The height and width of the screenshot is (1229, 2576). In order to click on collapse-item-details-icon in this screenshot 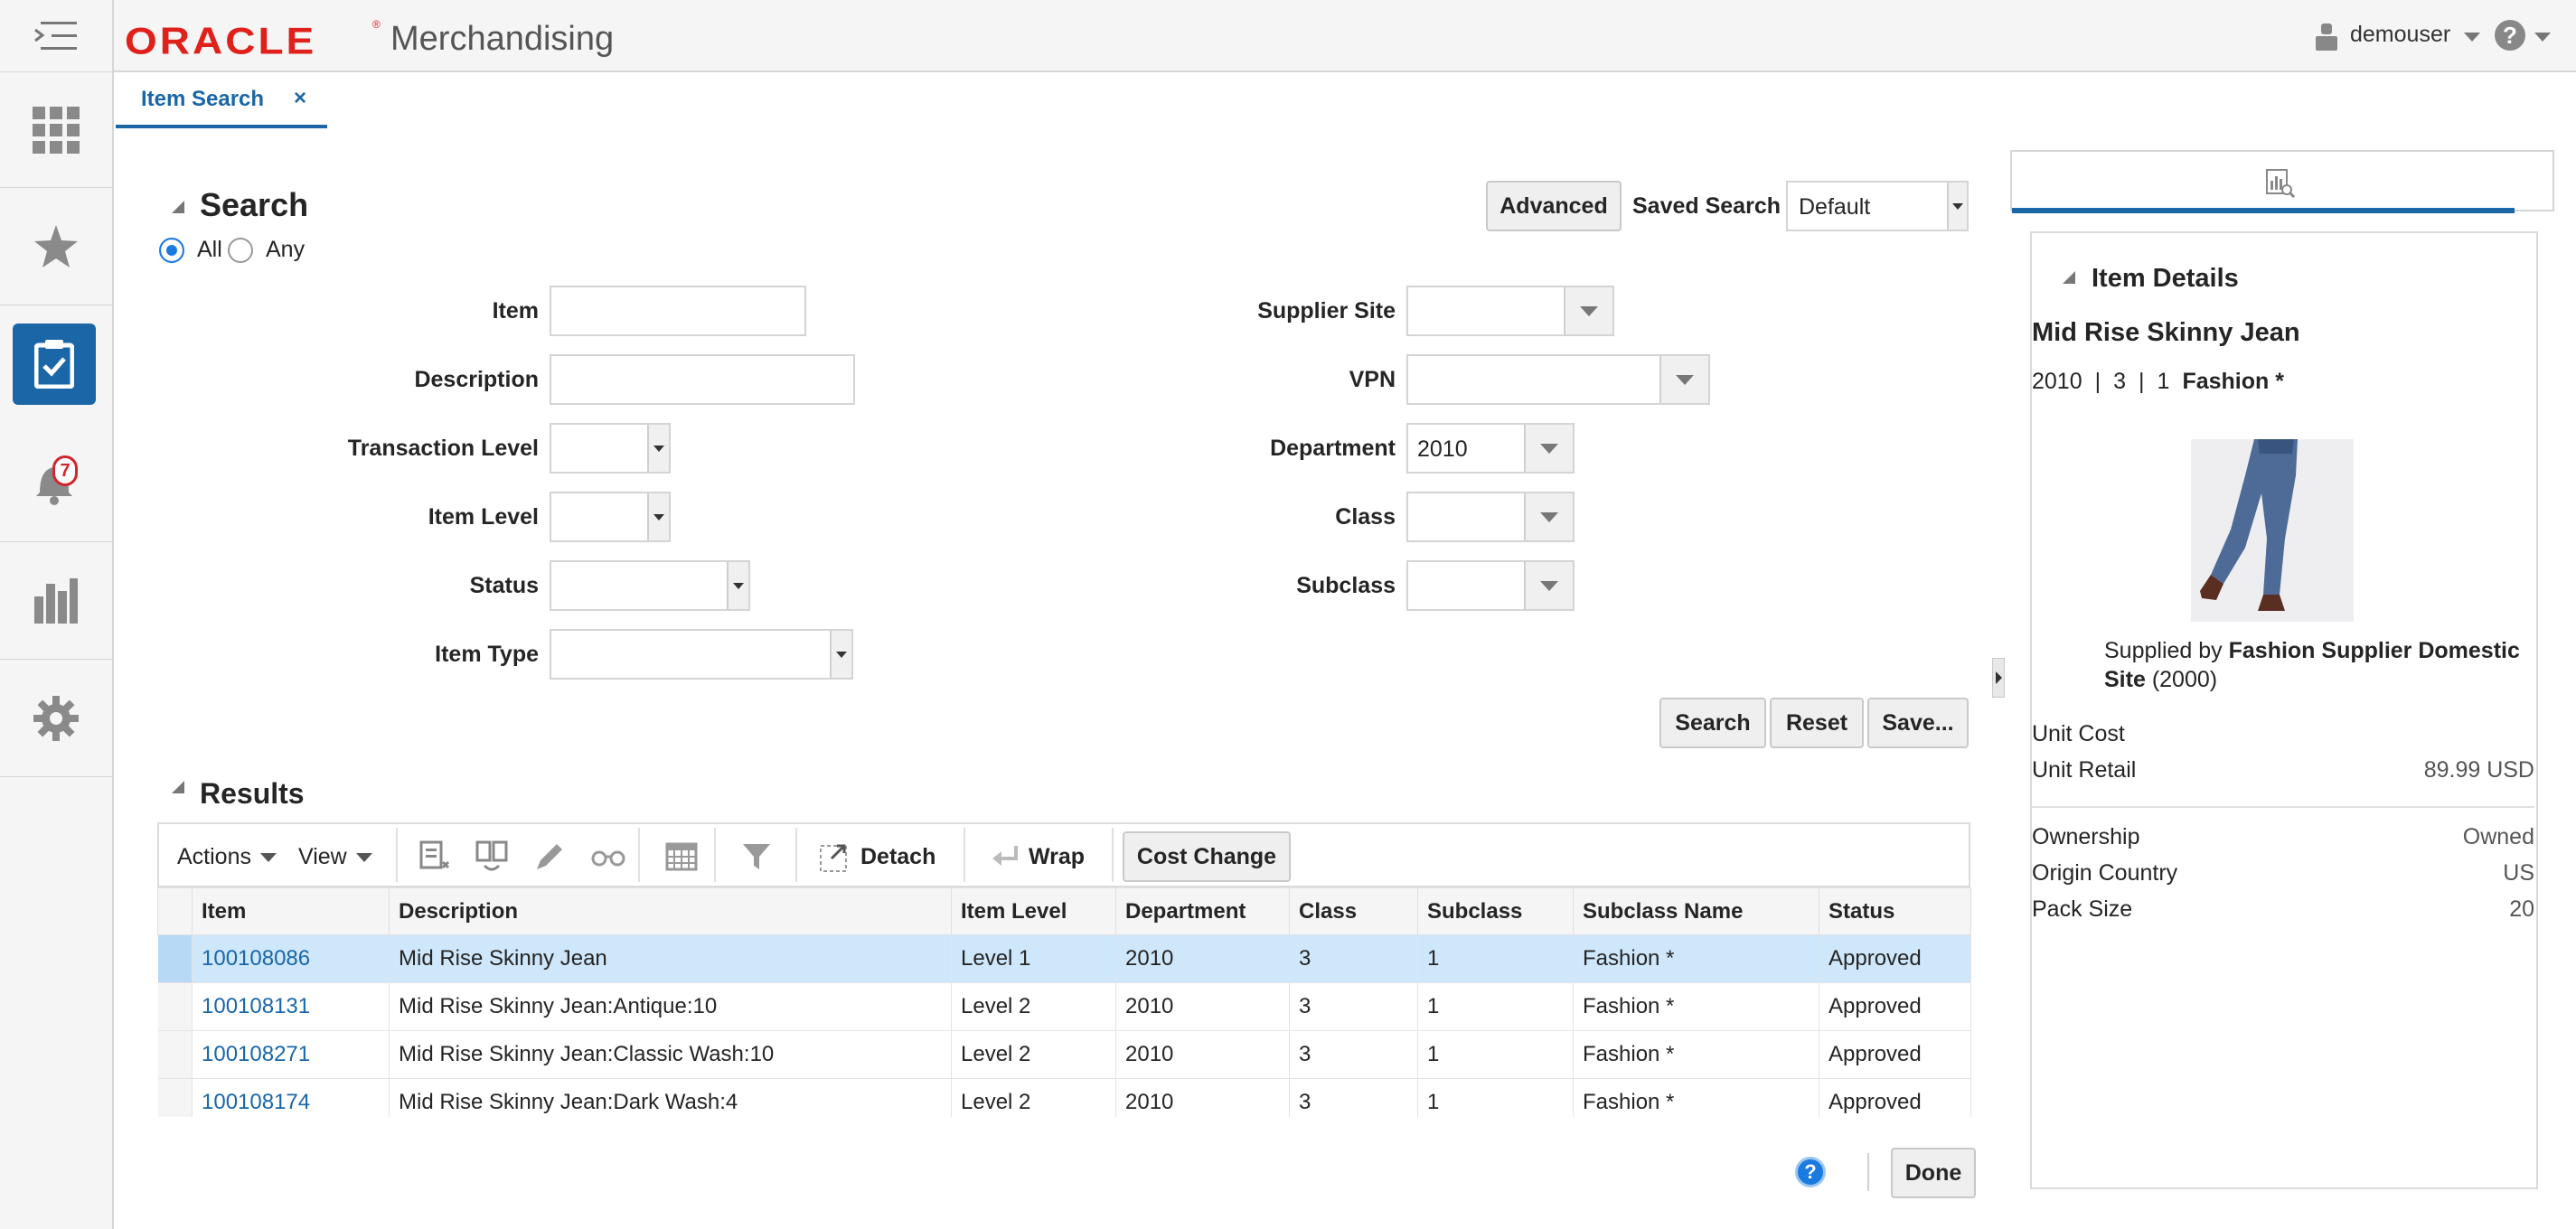, I will do `click(2069, 278)`.